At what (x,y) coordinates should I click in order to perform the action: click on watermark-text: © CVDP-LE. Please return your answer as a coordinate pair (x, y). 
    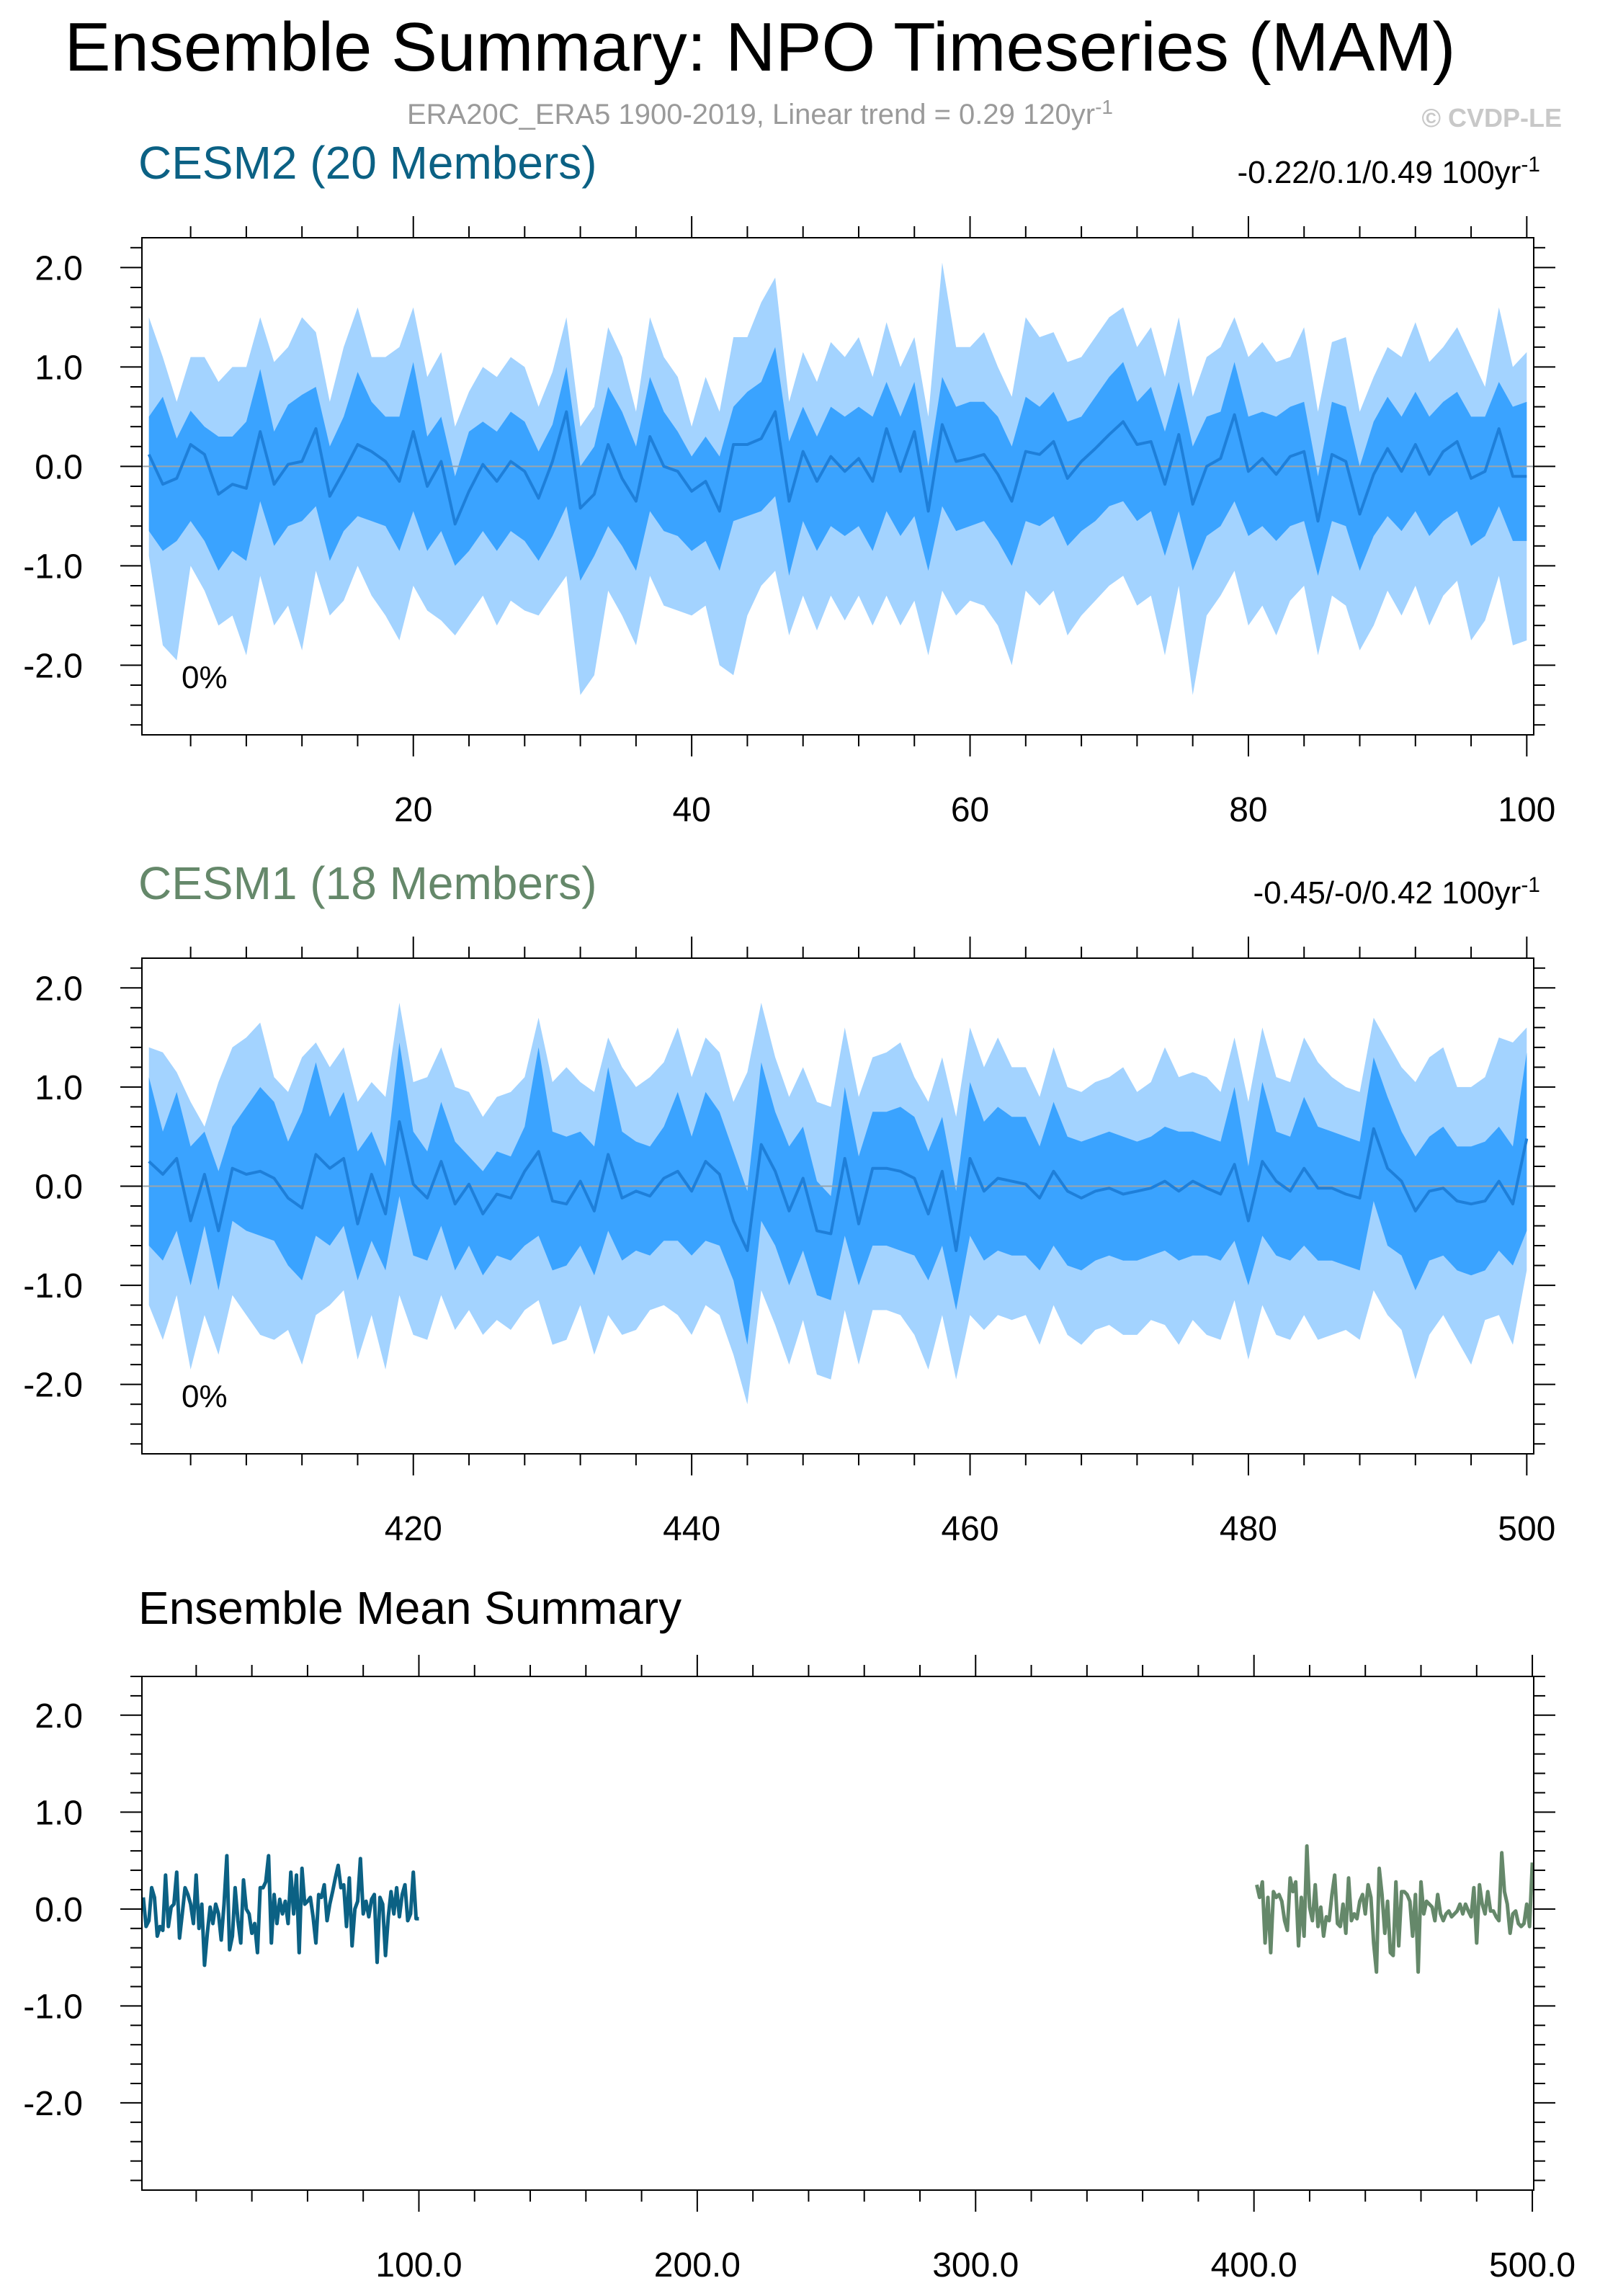
    Looking at the image, I should click on (1492, 118).